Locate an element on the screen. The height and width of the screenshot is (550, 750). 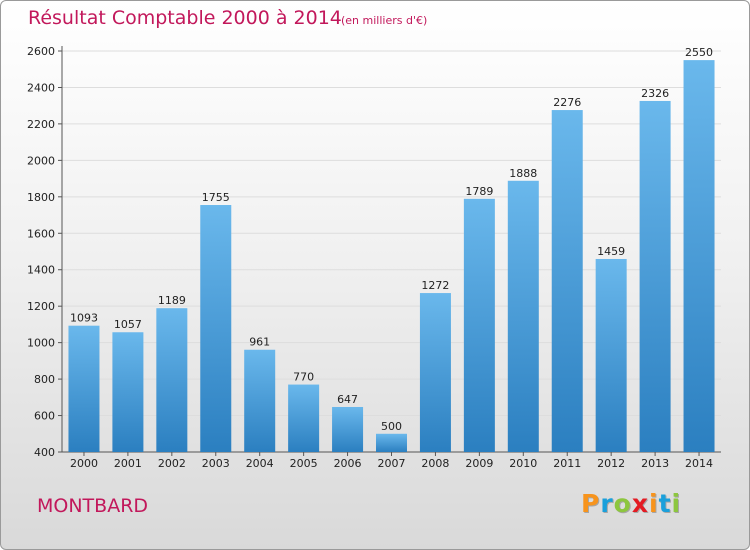
y-tick-label: 1400 is located at coordinates (41, 270).